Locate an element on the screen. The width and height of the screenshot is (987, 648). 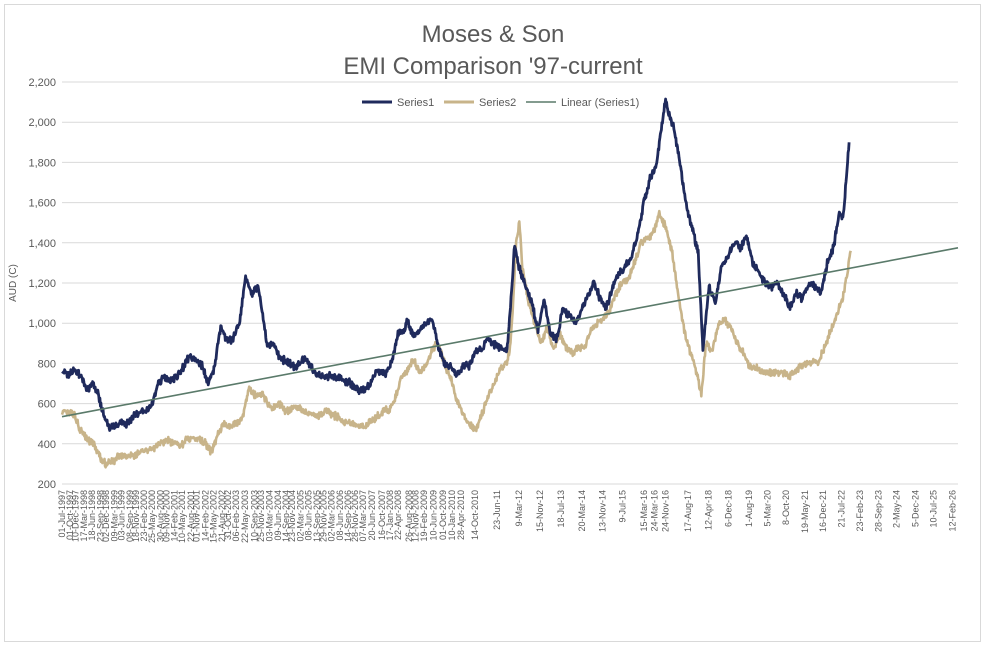
y-axis-label: AUD (C) is located at coordinates (13, 283).